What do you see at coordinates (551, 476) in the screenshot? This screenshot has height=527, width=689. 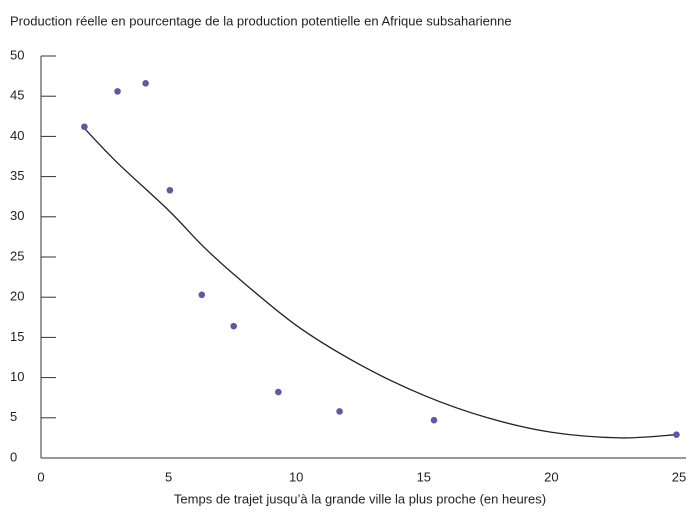 I see `x-tick-label: 20` at bounding box center [551, 476].